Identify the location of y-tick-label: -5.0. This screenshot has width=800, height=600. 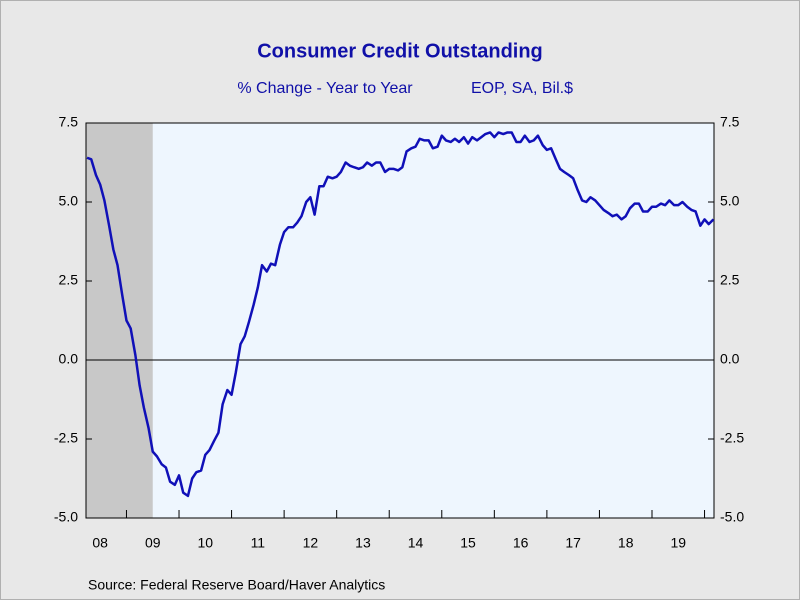
(66, 517).